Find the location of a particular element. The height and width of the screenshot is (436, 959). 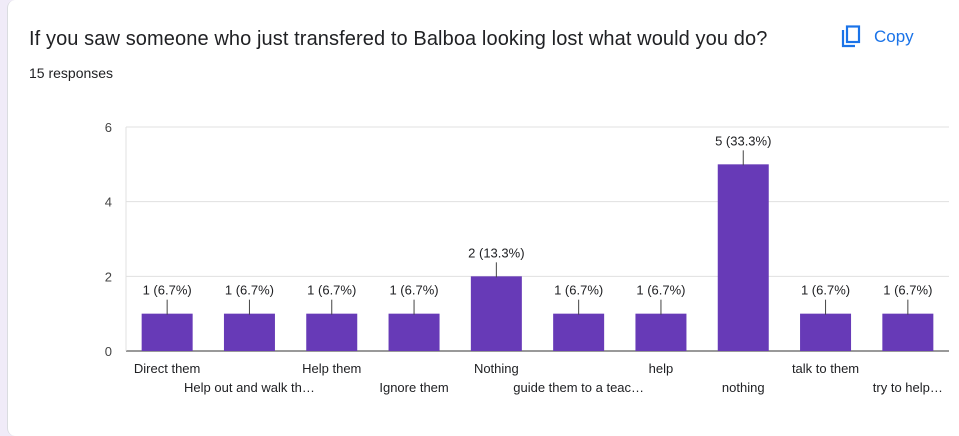

data-label: 2 (13.3%) is located at coordinates (496, 252).